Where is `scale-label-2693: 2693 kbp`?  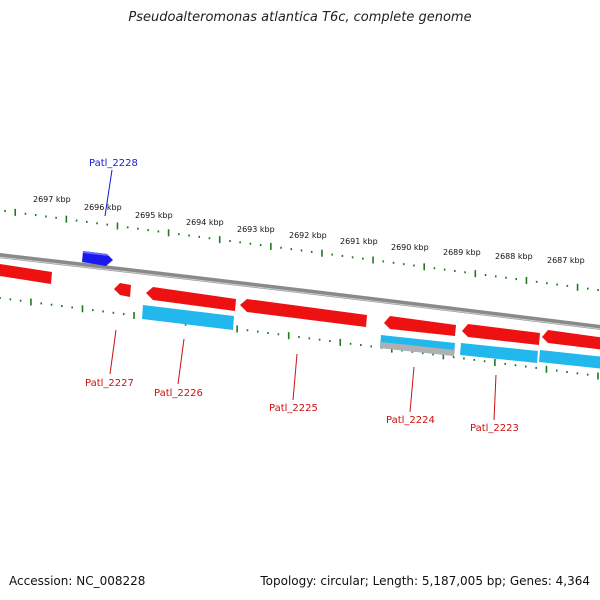 scale-label-2693: 2693 kbp is located at coordinates (256, 229).